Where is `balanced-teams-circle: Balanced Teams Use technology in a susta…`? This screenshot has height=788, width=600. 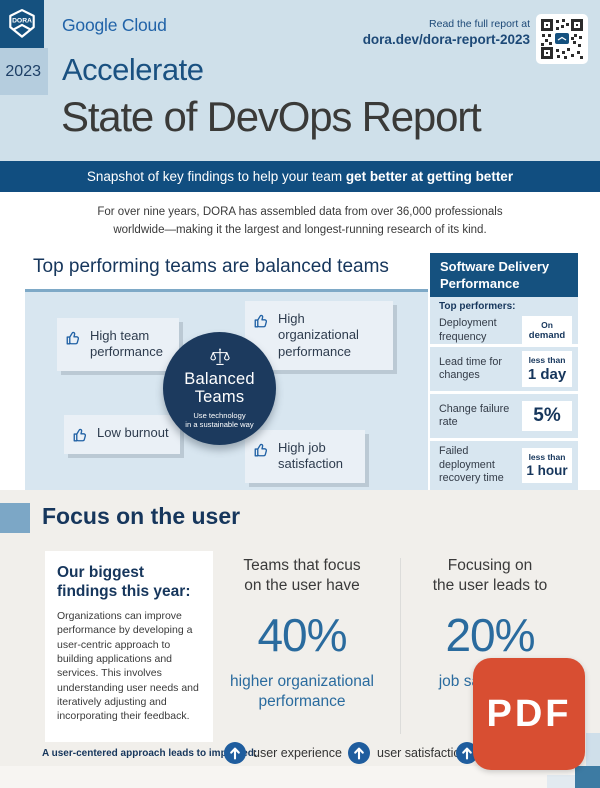
balanced-teams-circle: Balanced Teams Use technology in a susta… is located at coordinates (219, 388).